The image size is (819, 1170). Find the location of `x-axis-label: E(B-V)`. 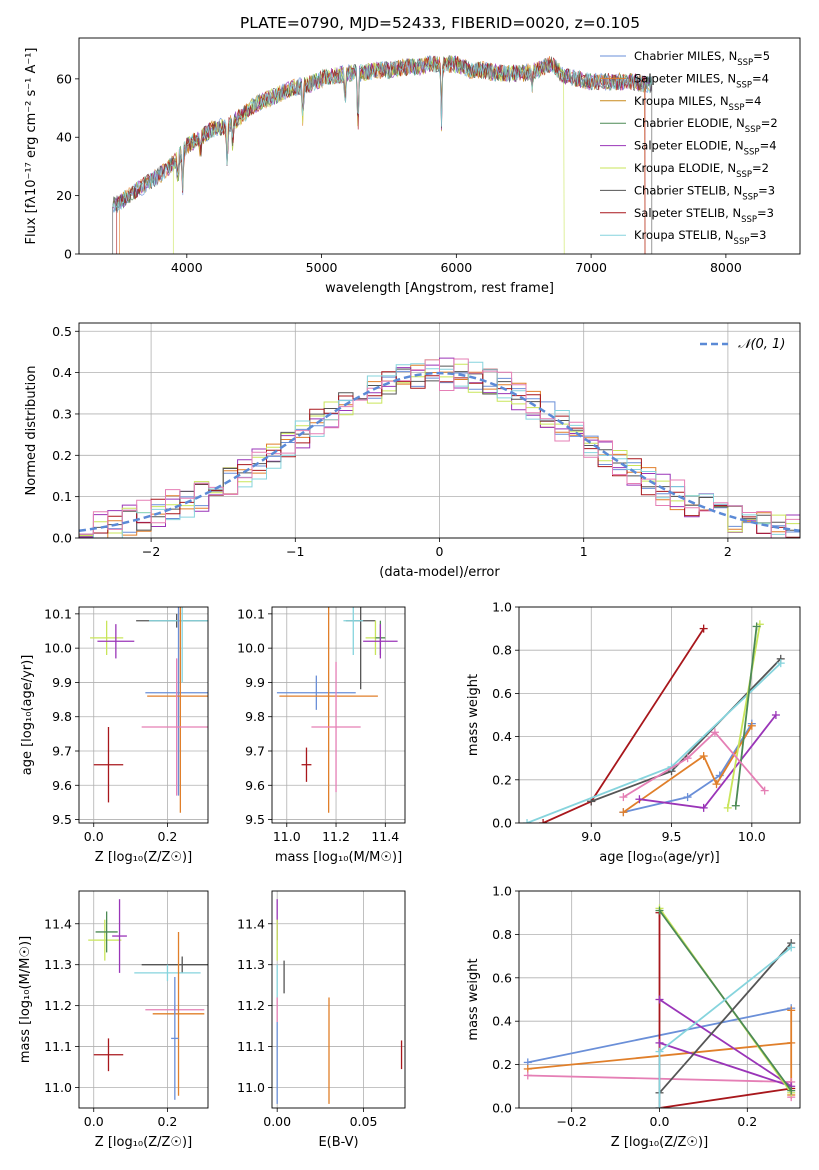

x-axis-label: E(B-V) is located at coordinates (338, 1142).